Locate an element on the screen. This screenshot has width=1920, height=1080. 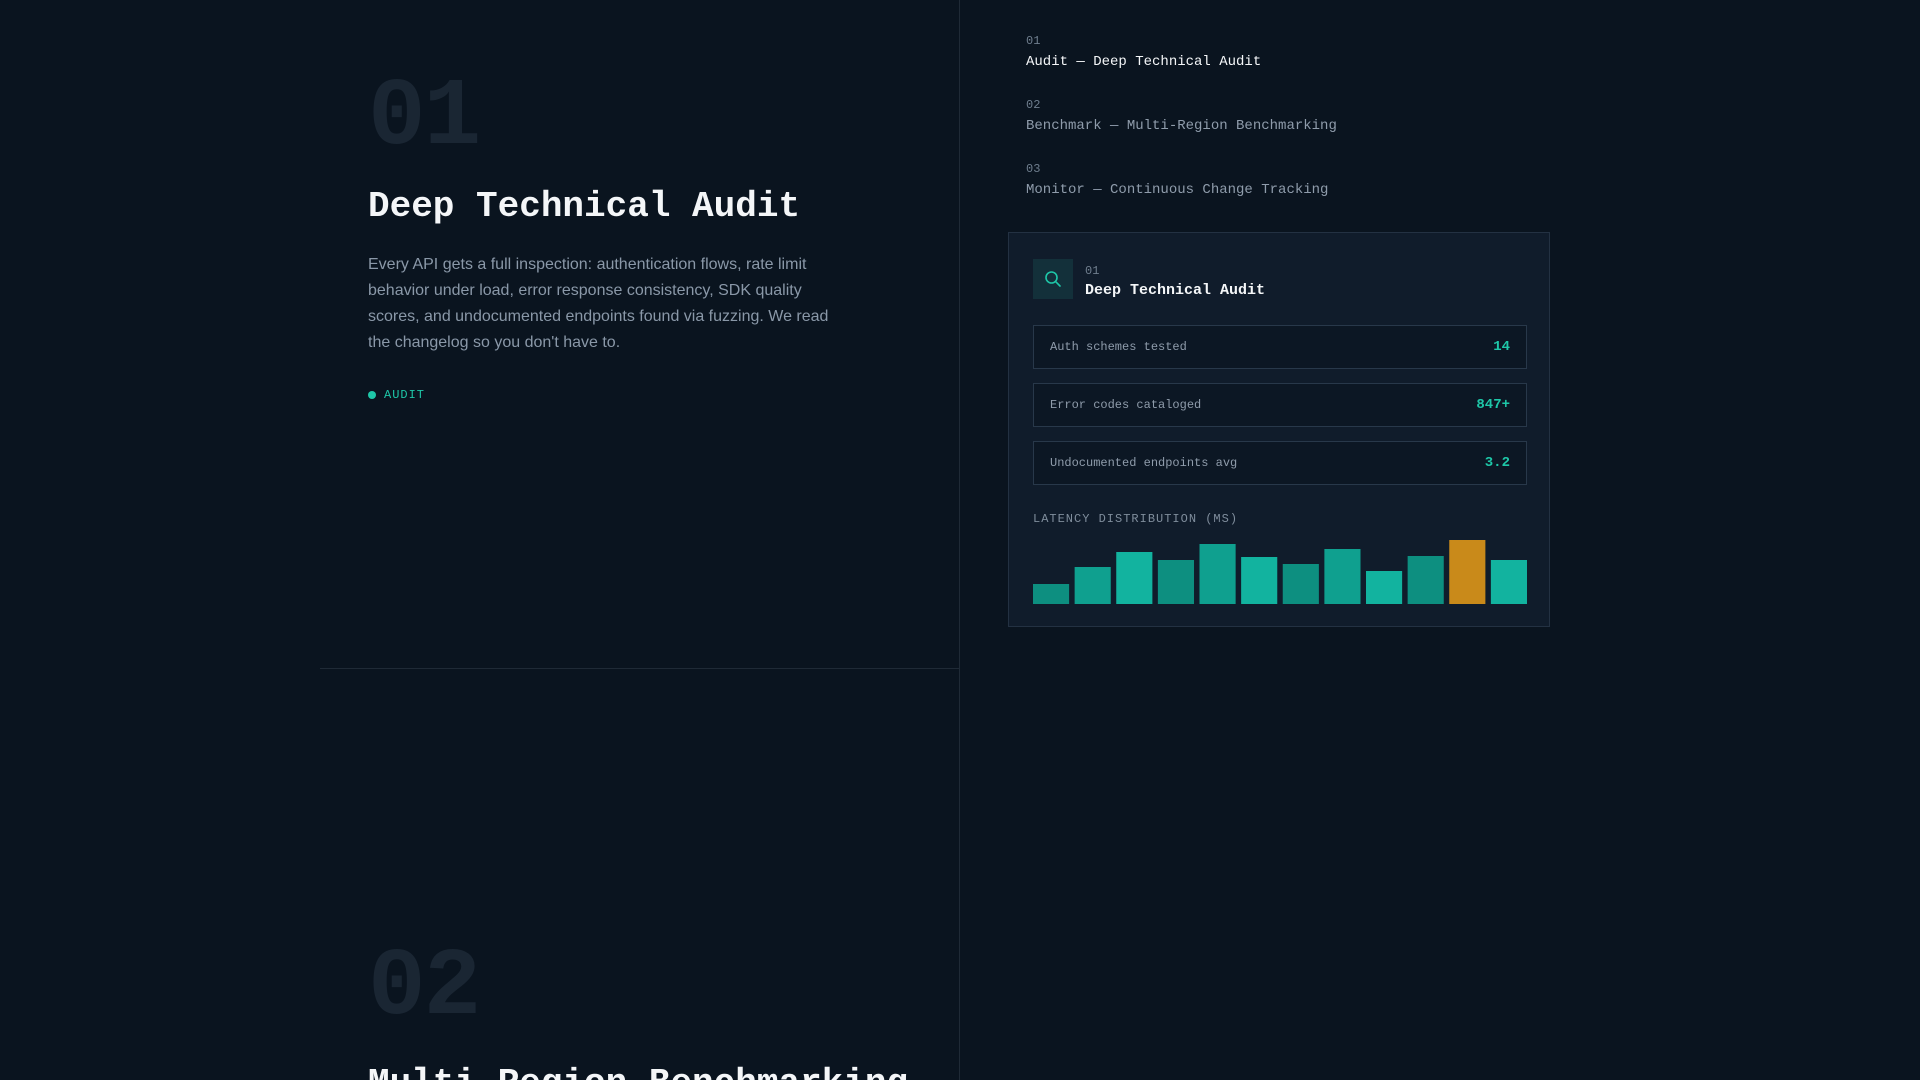
nav-item-benchmark: 02 Benchmark — Multi-Region Benchmarking is located at coordinates (1276, 130).